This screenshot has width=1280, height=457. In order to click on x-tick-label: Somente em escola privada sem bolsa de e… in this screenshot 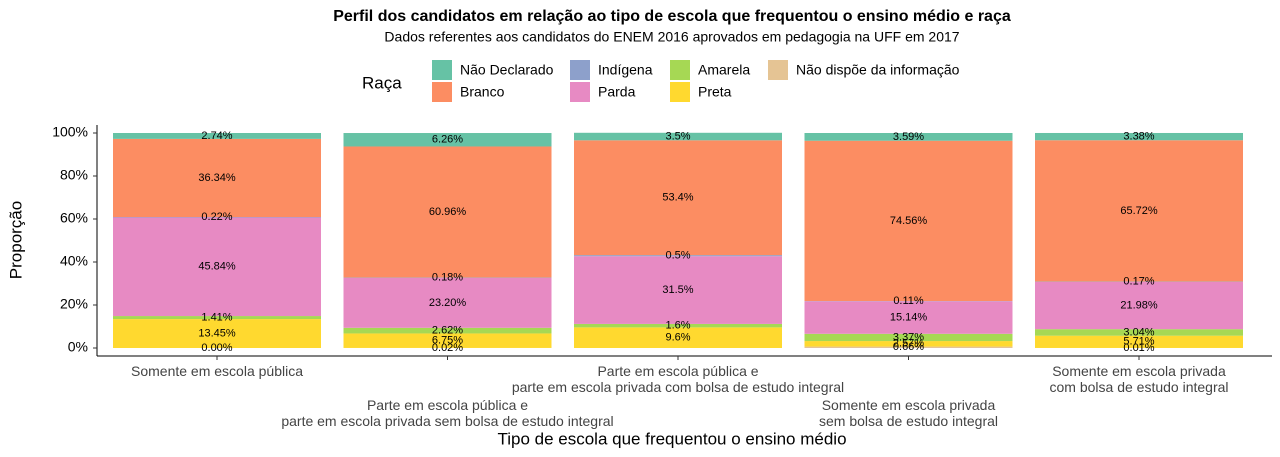, I will do `click(908, 413)`.